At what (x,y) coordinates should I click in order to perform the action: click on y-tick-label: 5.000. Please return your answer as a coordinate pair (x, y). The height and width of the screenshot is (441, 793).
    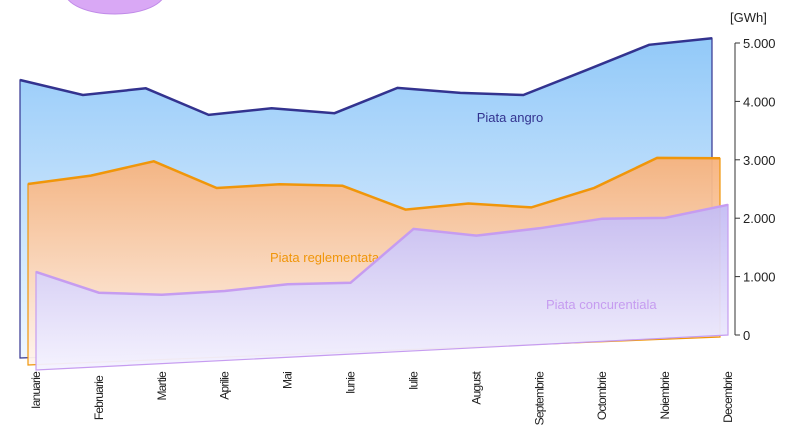
    Looking at the image, I should click on (759, 43).